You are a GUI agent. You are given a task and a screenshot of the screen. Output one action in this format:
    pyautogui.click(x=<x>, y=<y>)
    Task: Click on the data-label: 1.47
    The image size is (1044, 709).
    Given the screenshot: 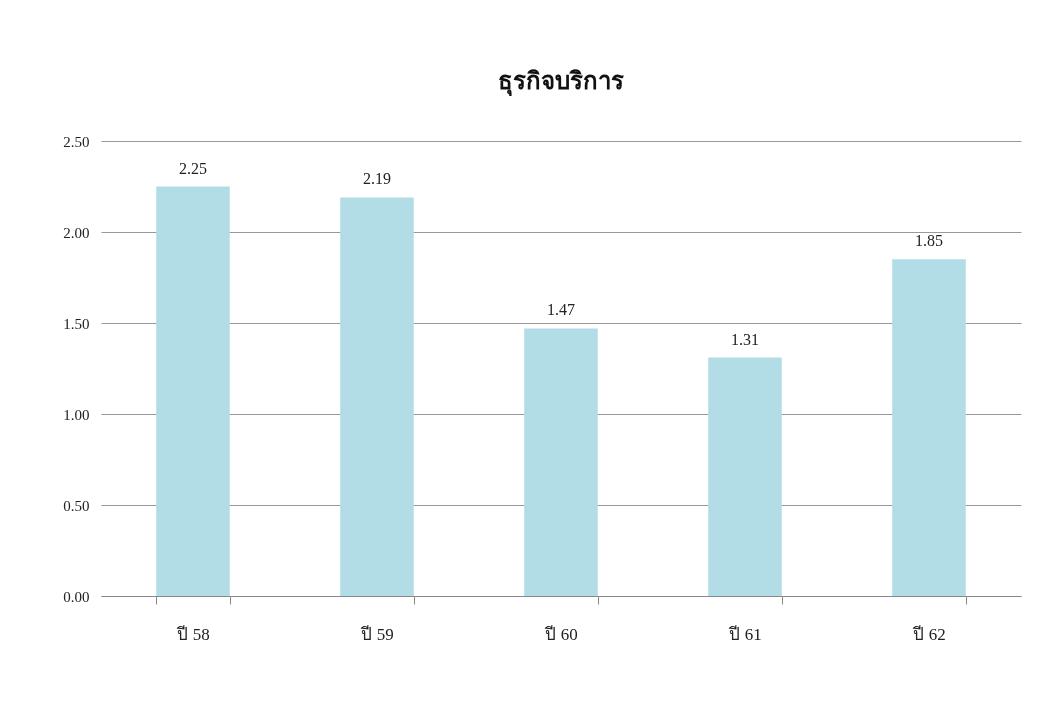 What is the action you would take?
    pyautogui.click(x=561, y=310)
    